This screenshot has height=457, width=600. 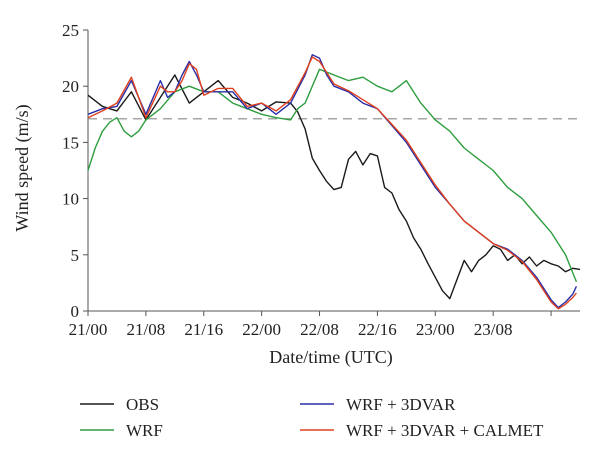 What do you see at coordinates (261, 329) in the screenshot?
I see `x-tick-label: 22/00` at bounding box center [261, 329].